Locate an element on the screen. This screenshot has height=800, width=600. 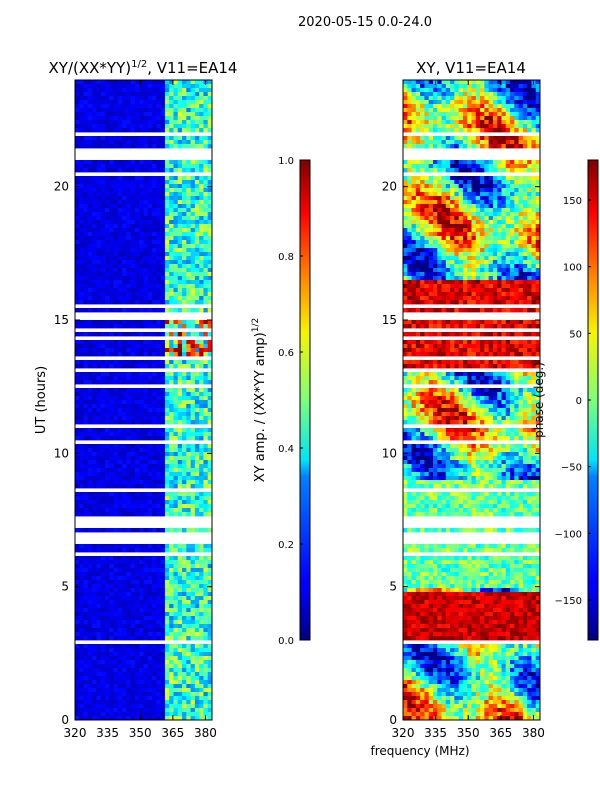
colorbar-tick-label: 50 is located at coordinates (575, 334).